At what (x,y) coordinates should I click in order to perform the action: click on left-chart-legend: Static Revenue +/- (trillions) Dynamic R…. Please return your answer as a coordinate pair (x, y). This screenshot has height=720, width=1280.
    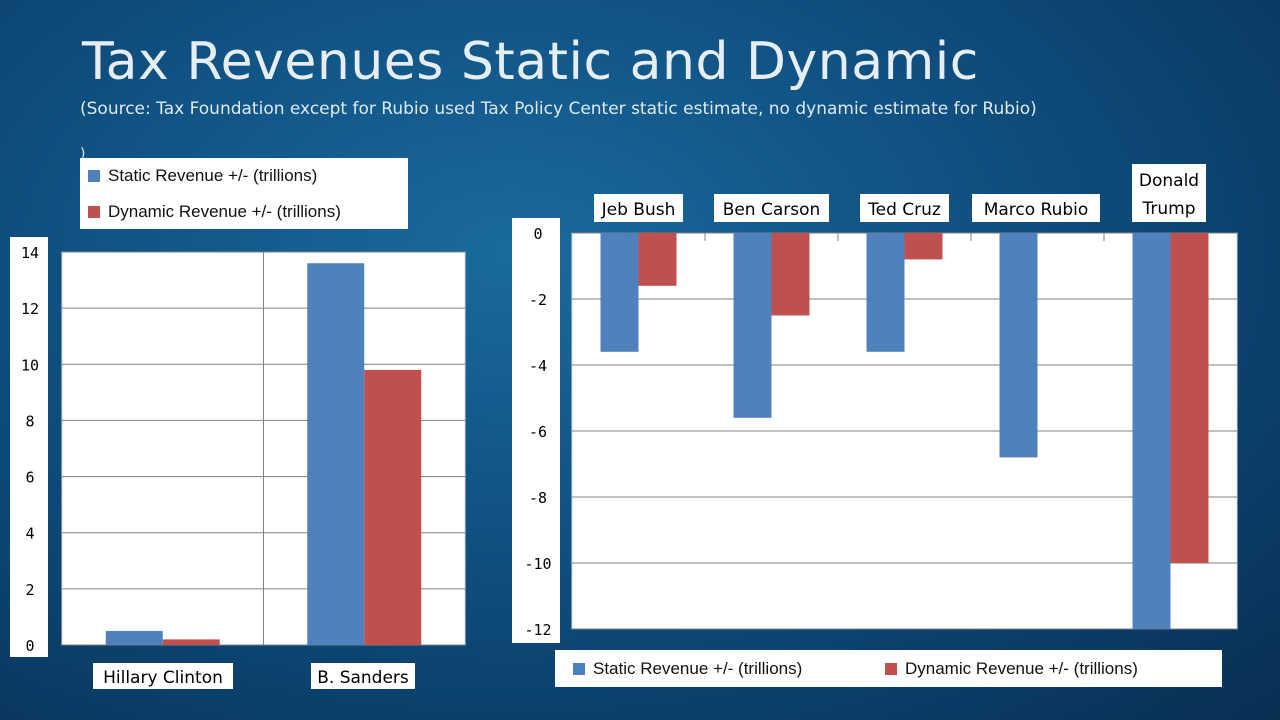
    Looking at the image, I should click on (244, 193).